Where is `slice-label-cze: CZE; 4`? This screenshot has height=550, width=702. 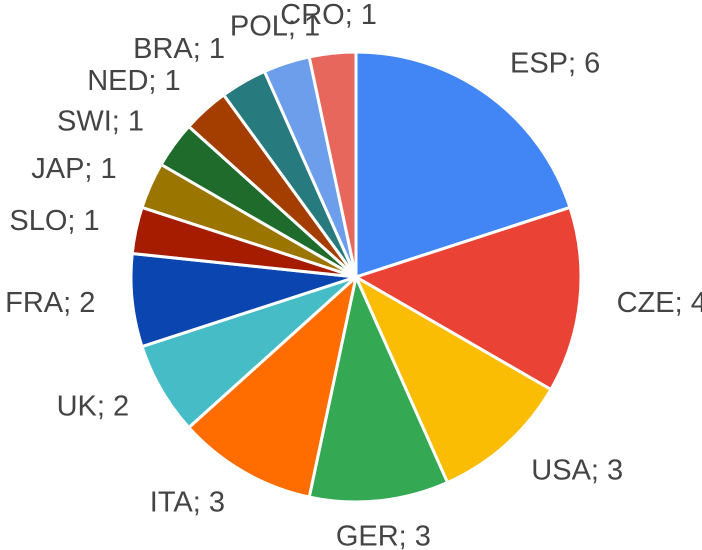 slice-label-cze: CZE; 4 is located at coordinates (659, 303).